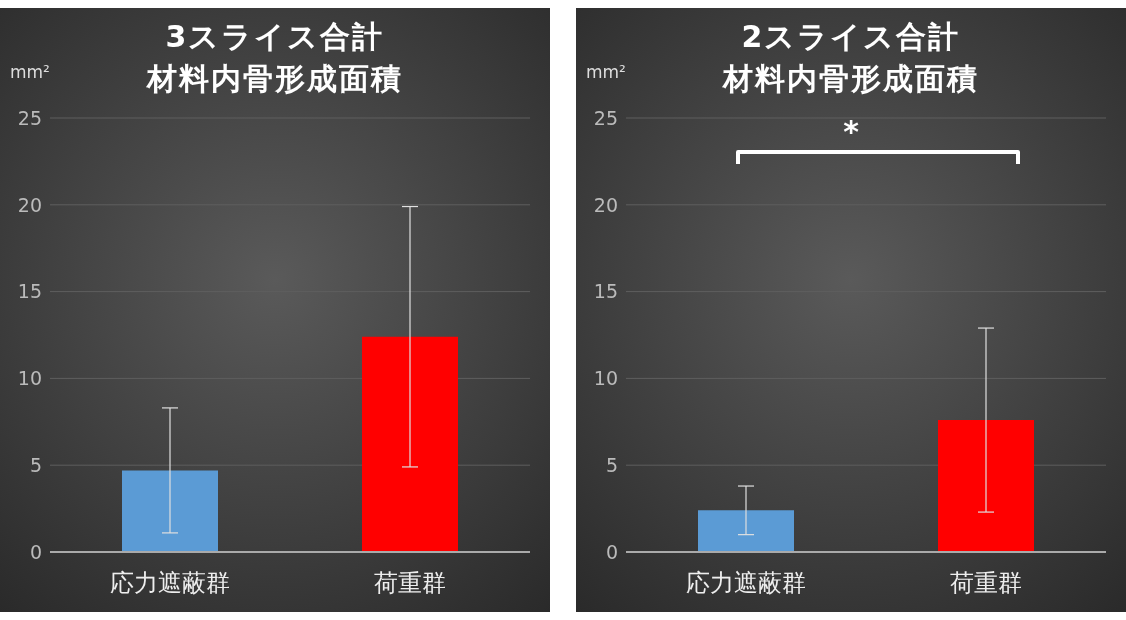 Image resolution: width=1126 pixels, height=620 pixels. I want to click on annotation: *, so click(851, 132).